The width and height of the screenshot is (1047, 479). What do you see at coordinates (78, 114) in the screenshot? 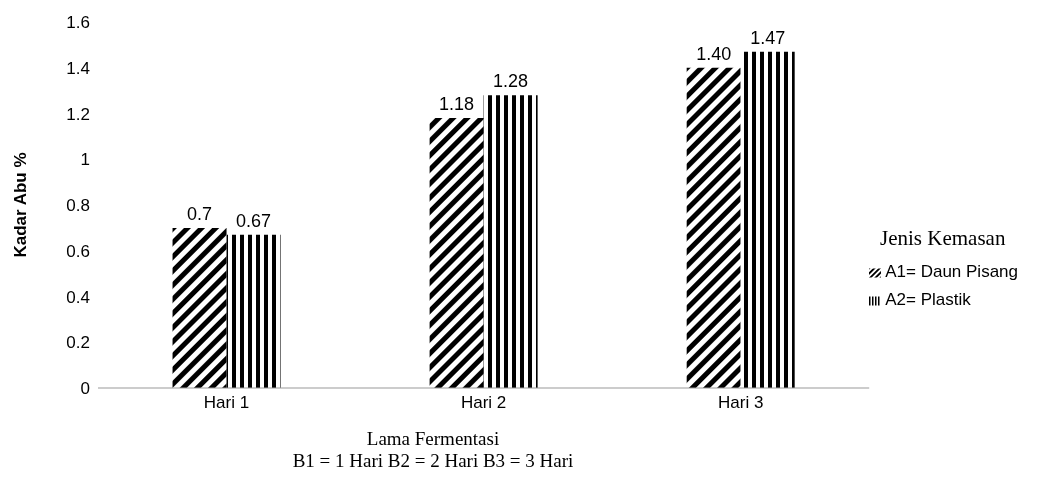
I see `y-tick-label: 1.2` at bounding box center [78, 114].